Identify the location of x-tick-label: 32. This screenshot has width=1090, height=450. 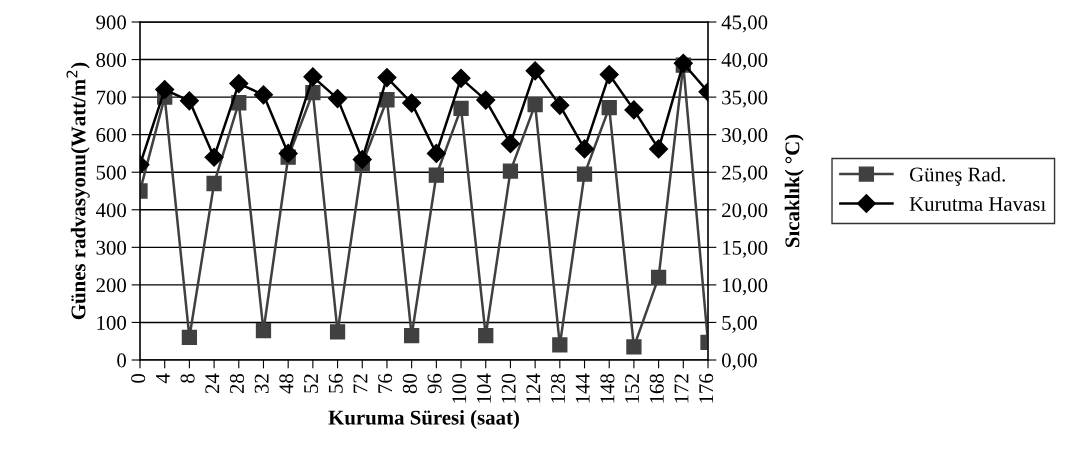
(261, 384).